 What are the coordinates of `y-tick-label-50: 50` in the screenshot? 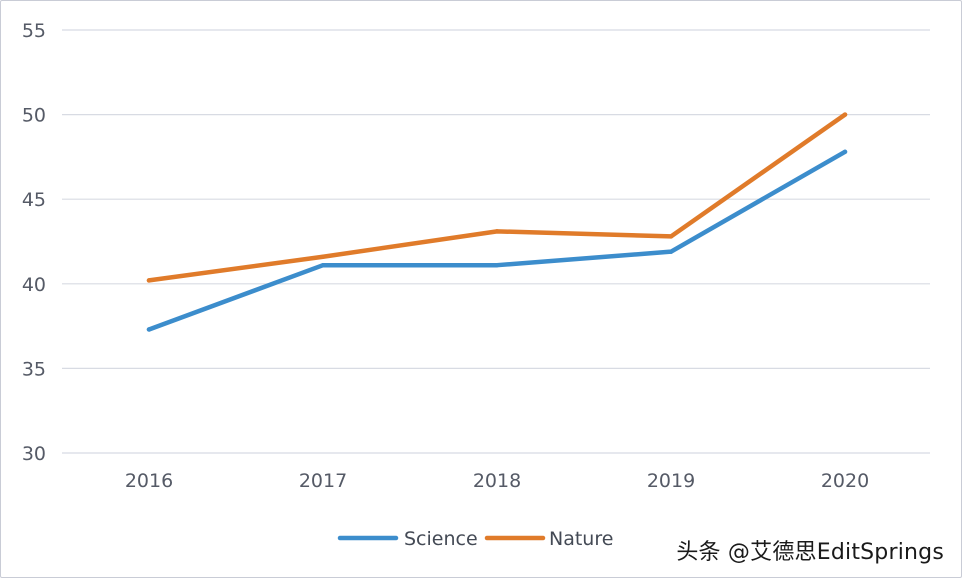 It's located at (34, 116).